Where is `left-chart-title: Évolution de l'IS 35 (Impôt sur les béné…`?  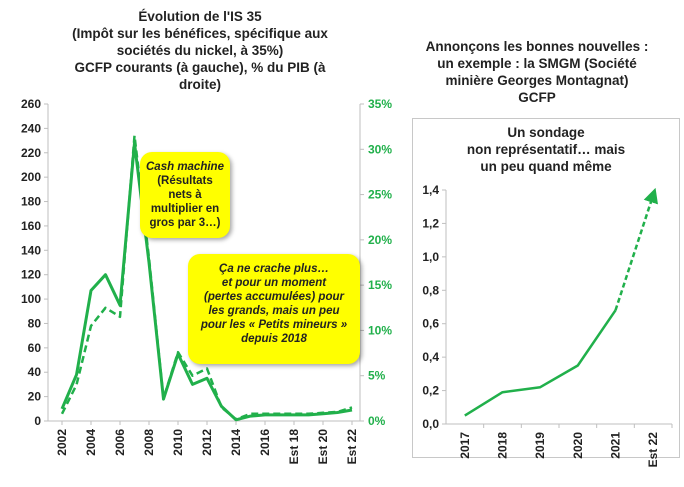 left-chart-title: Évolution de l'IS 35 (Impôt sur les béné… is located at coordinates (200, 50).